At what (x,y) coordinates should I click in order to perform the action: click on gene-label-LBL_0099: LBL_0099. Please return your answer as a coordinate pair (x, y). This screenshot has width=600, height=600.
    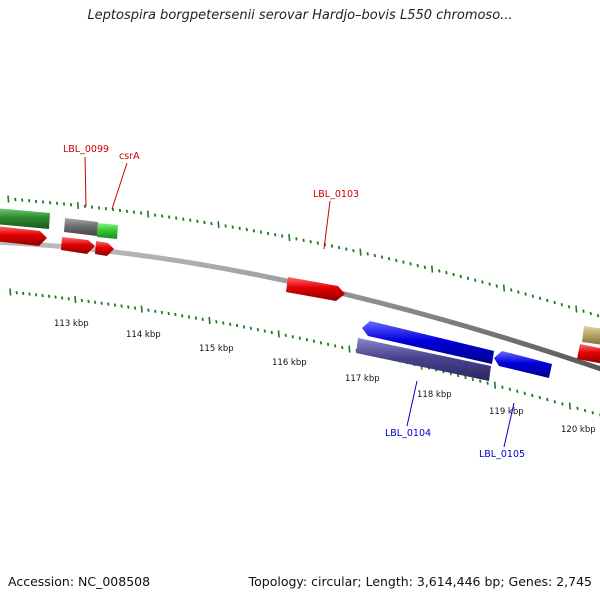
    Looking at the image, I should click on (86, 149).